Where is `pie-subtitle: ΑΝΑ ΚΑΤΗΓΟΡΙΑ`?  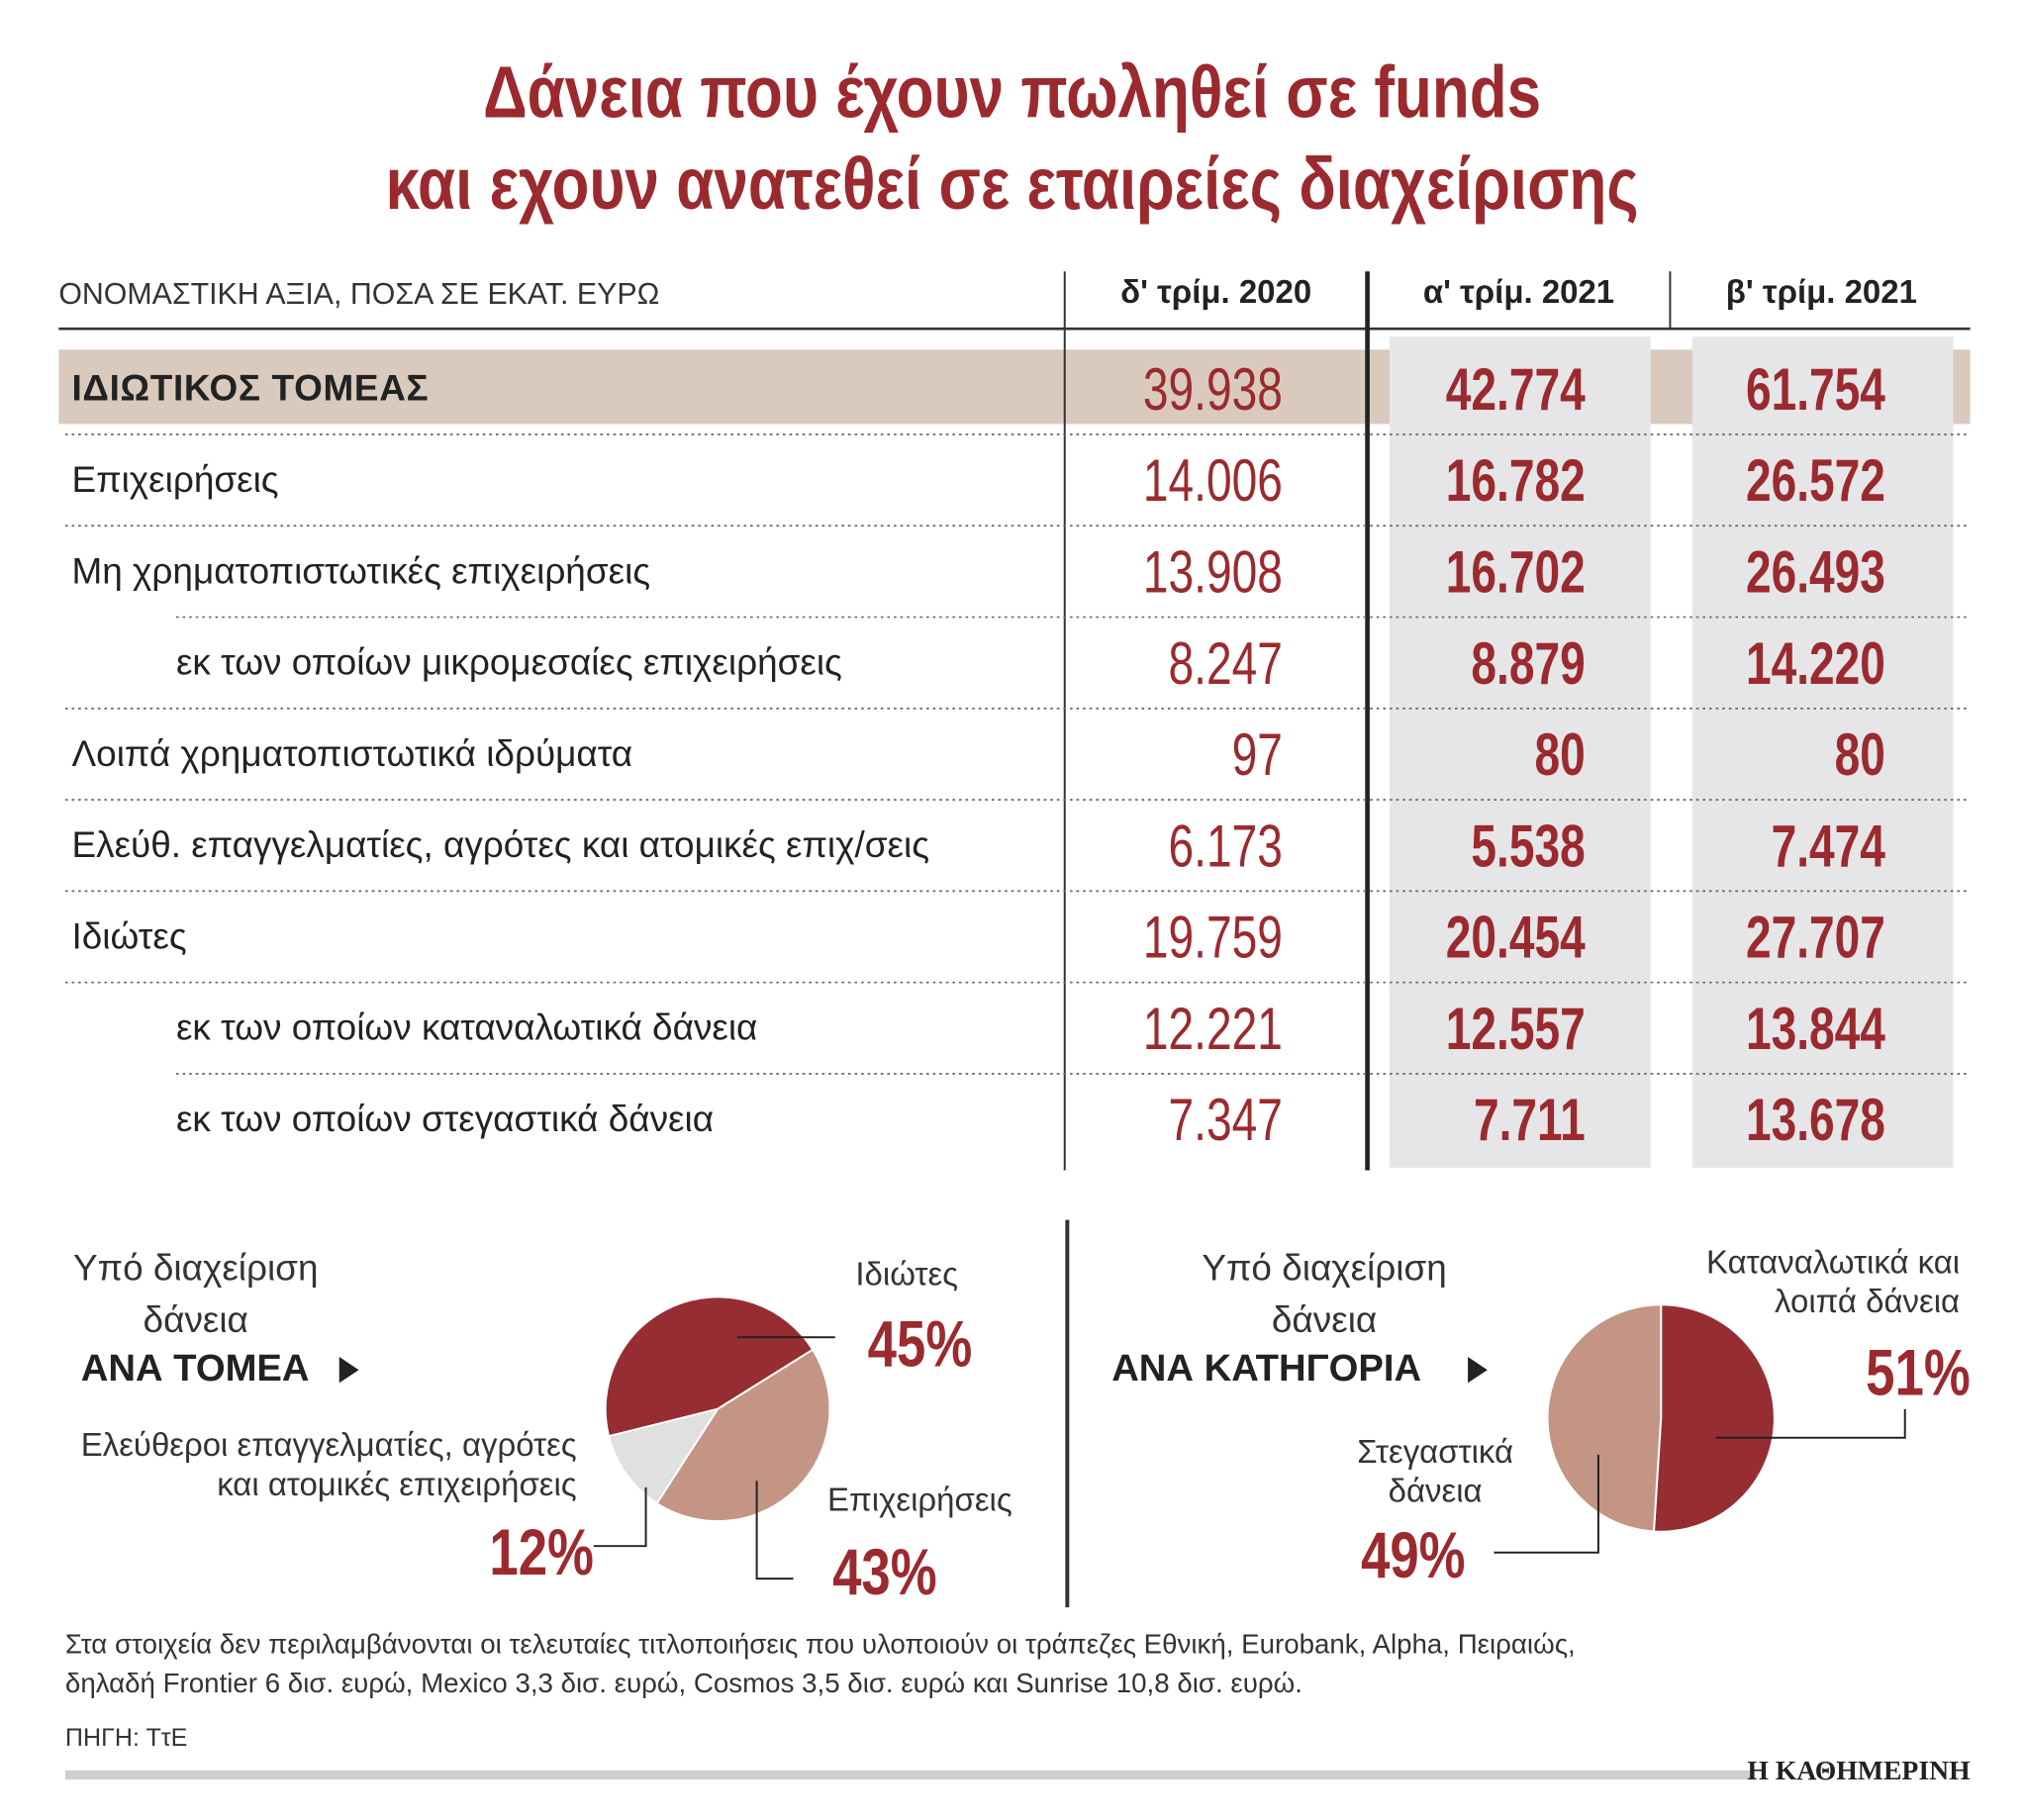 pie-subtitle: ΑΝΑ ΚΑΤΗΓΟΡΙΑ is located at coordinates (1266, 1368).